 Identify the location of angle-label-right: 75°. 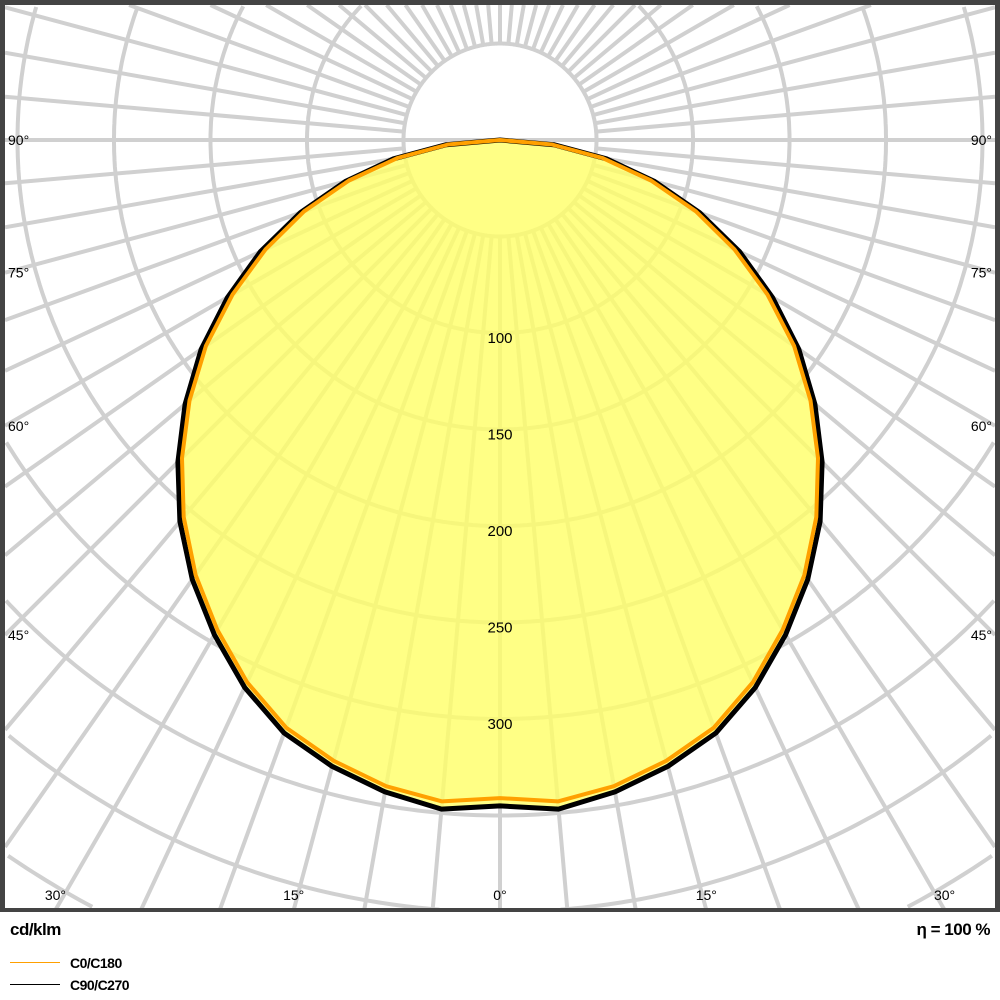
(981, 273).